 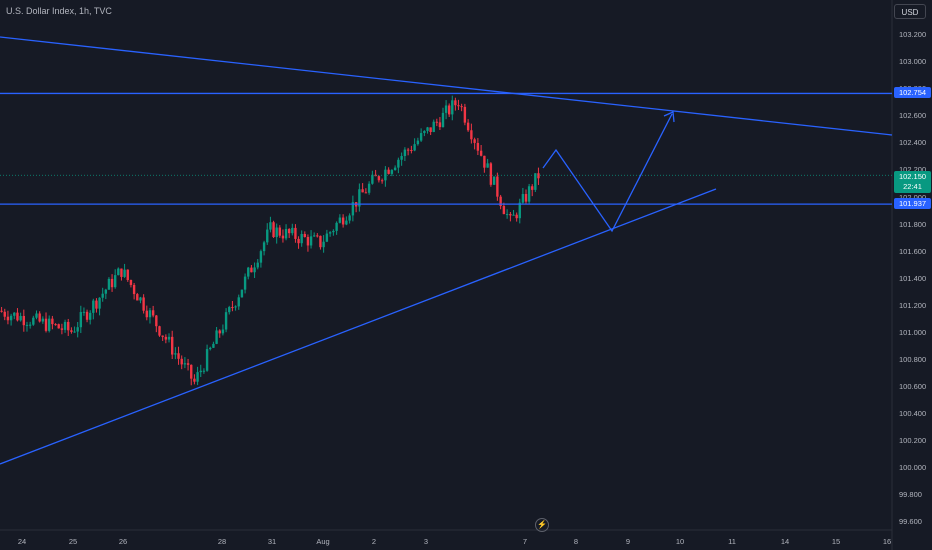 I want to click on time-label: 9, so click(x=628, y=541).